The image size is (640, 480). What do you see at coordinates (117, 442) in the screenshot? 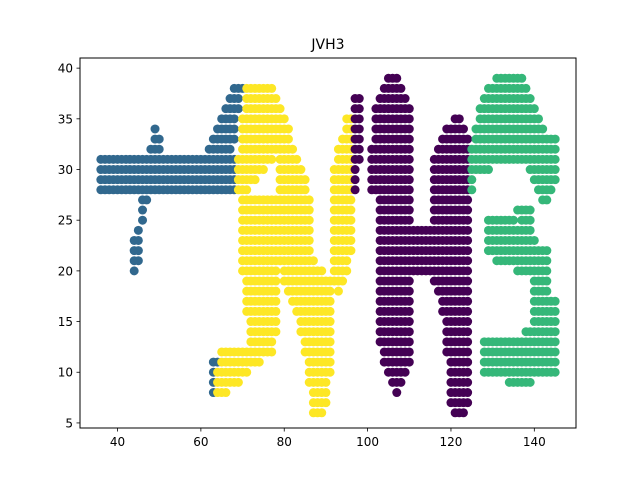
I see `x-tick-label: 40` at bounding box center [117, 442].